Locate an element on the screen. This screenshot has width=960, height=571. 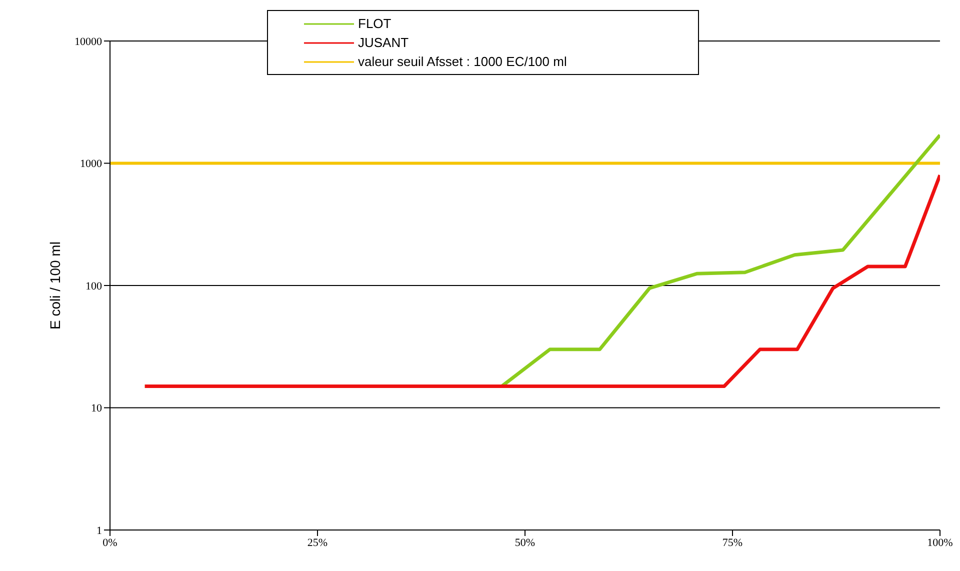
x-tick-label: 0% is located at coordinates (110, 542).